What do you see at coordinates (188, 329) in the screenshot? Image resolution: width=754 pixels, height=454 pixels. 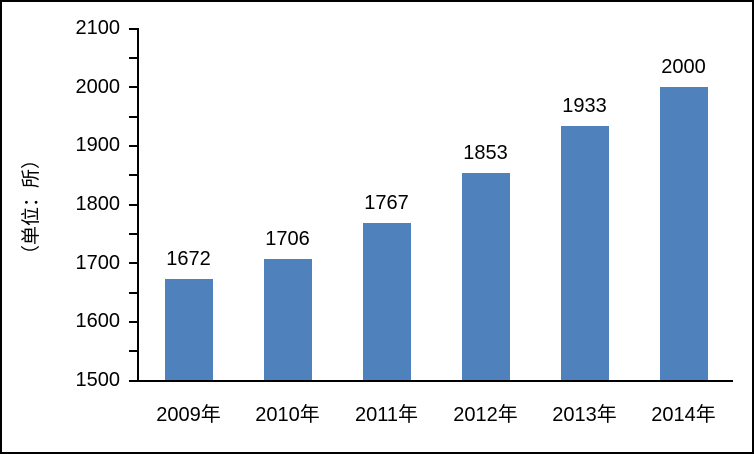 I see `bar-2009年` at bounding box center [188, 329].